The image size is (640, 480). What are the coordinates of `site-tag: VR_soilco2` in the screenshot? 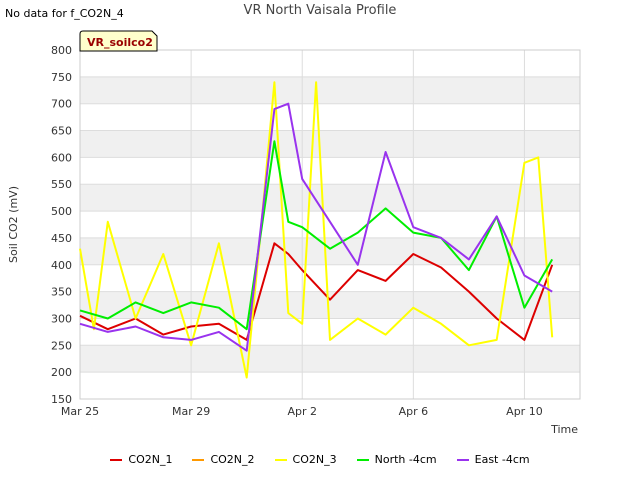 It's located at (118, 41).